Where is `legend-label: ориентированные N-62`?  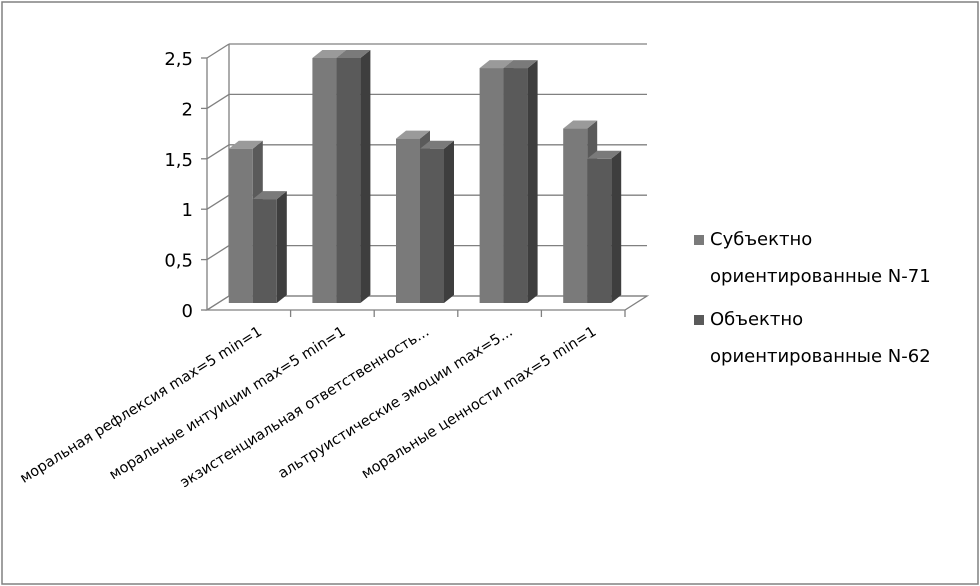 legend-label: ориентированные N-62 is located at coordinates (820, 356).